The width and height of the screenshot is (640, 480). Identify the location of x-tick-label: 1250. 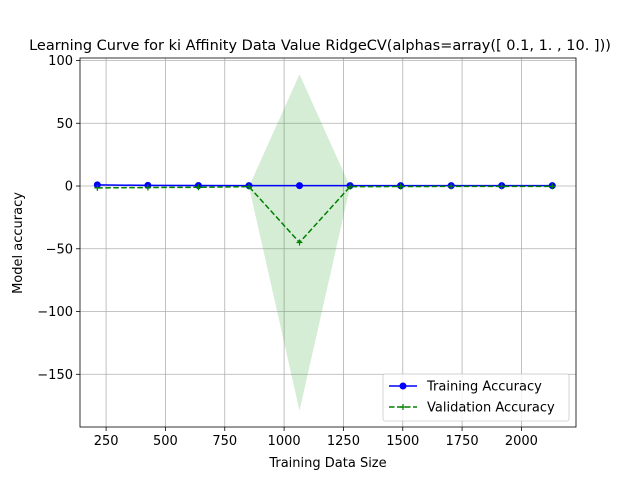
(343, 441).